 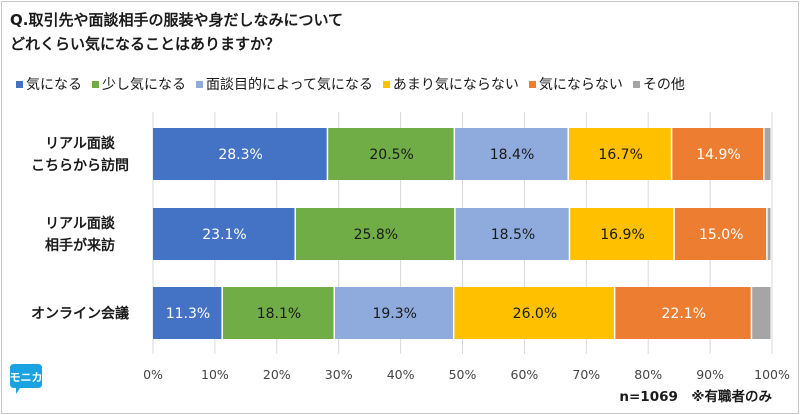 I want to click on legend-item: 気にならない, so click(x=575, y=84).